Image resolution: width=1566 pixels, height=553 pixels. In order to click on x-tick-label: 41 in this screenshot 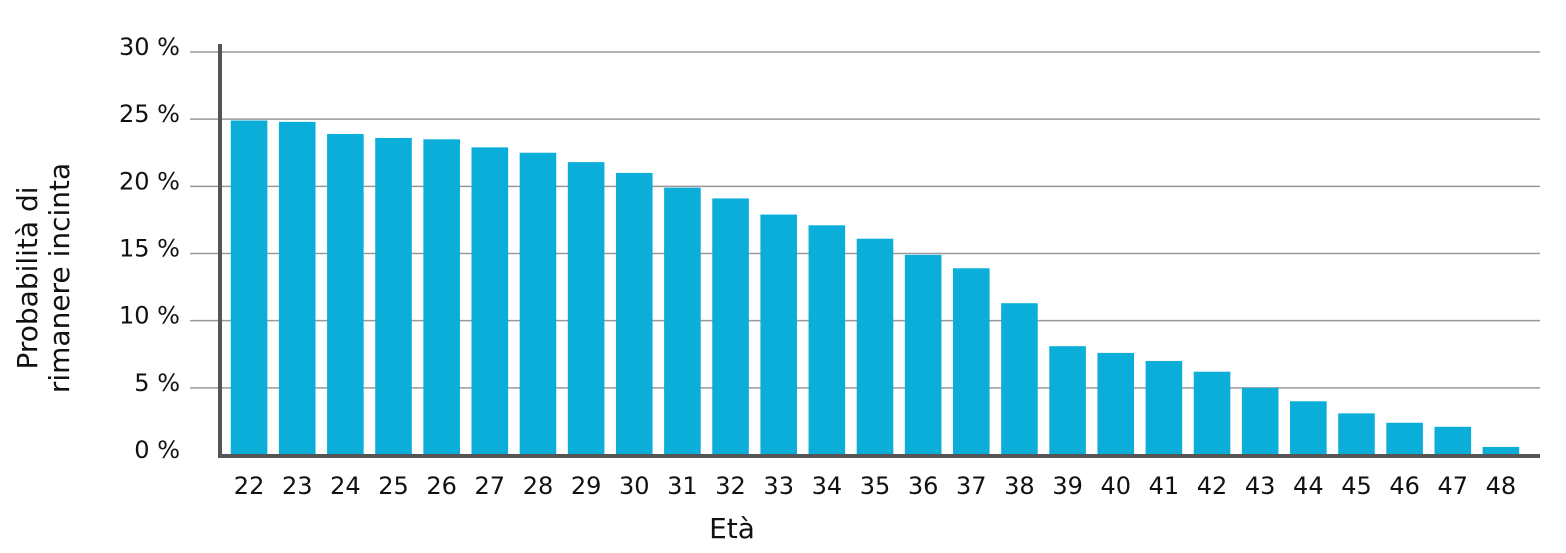, I will do `click(1164, 486)`.